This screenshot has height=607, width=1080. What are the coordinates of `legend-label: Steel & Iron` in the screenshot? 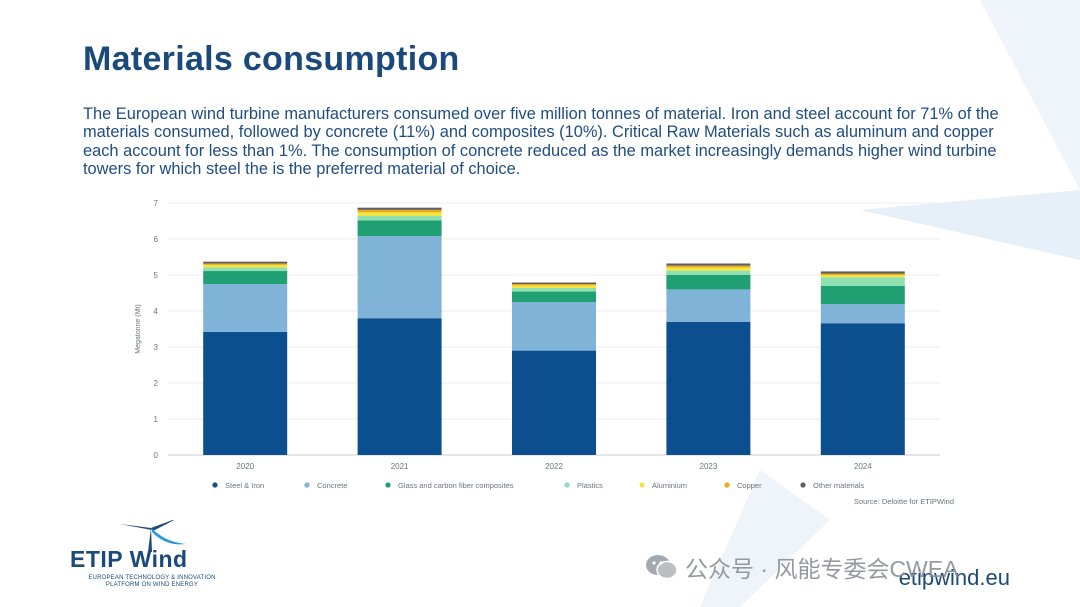 It's located at (244, 485).